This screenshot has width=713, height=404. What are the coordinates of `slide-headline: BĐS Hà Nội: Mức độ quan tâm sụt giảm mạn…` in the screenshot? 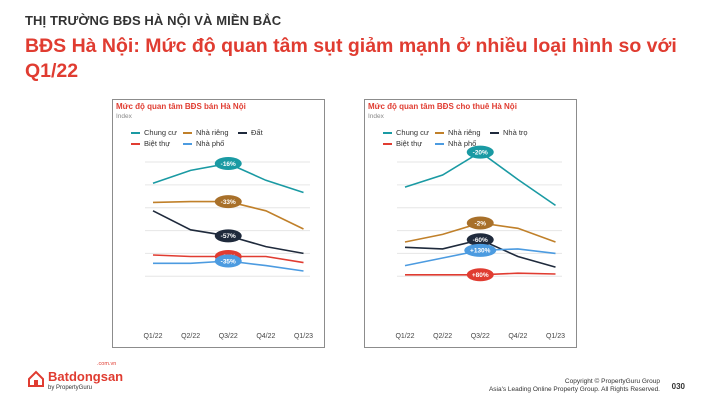 It's located at (351, 58).